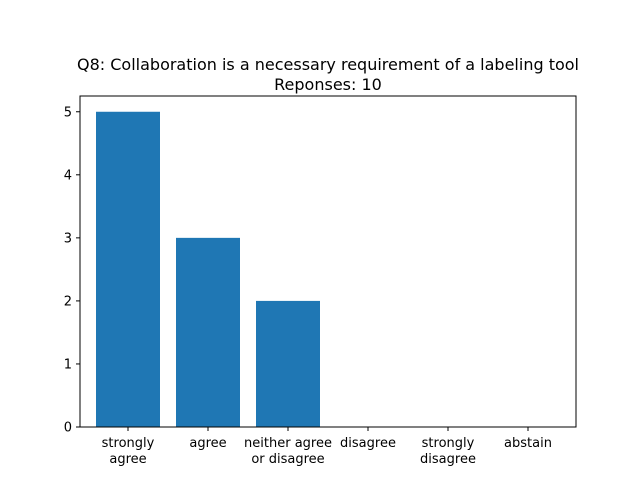 The height and width of the screenshot is (480, 640). I want to click on x-tick-label-line: neither agree, so click(288, 443).